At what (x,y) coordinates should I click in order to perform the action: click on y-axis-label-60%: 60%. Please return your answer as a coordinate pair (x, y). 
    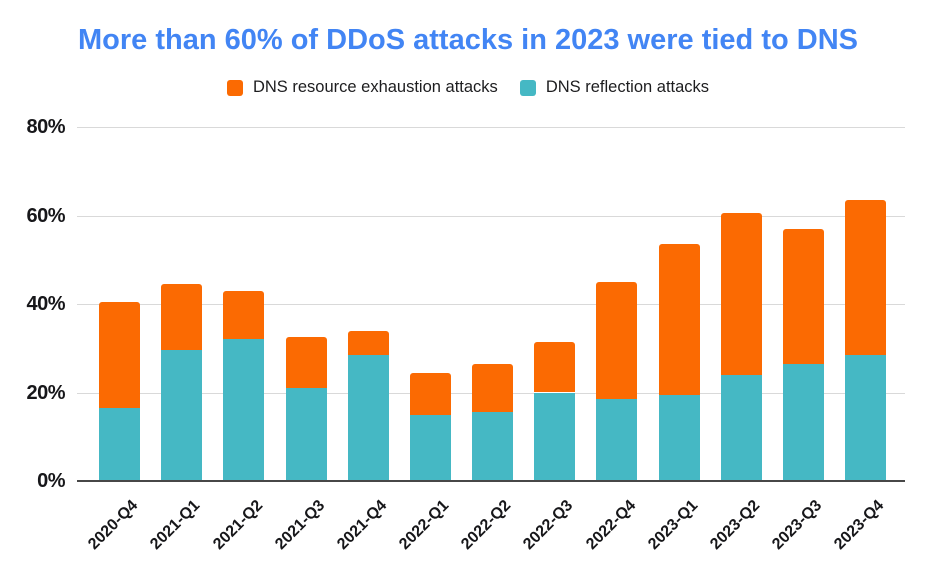
    Looking at the image, I should click on (45, 215).